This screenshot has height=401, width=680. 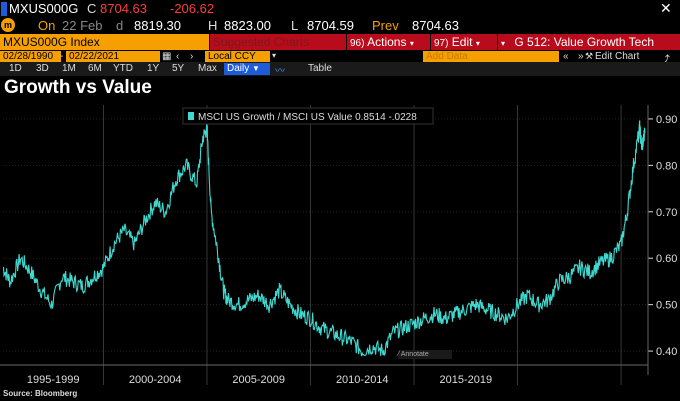 I want to click on quote-date: 22 Feb, so click(x=82, y=25).